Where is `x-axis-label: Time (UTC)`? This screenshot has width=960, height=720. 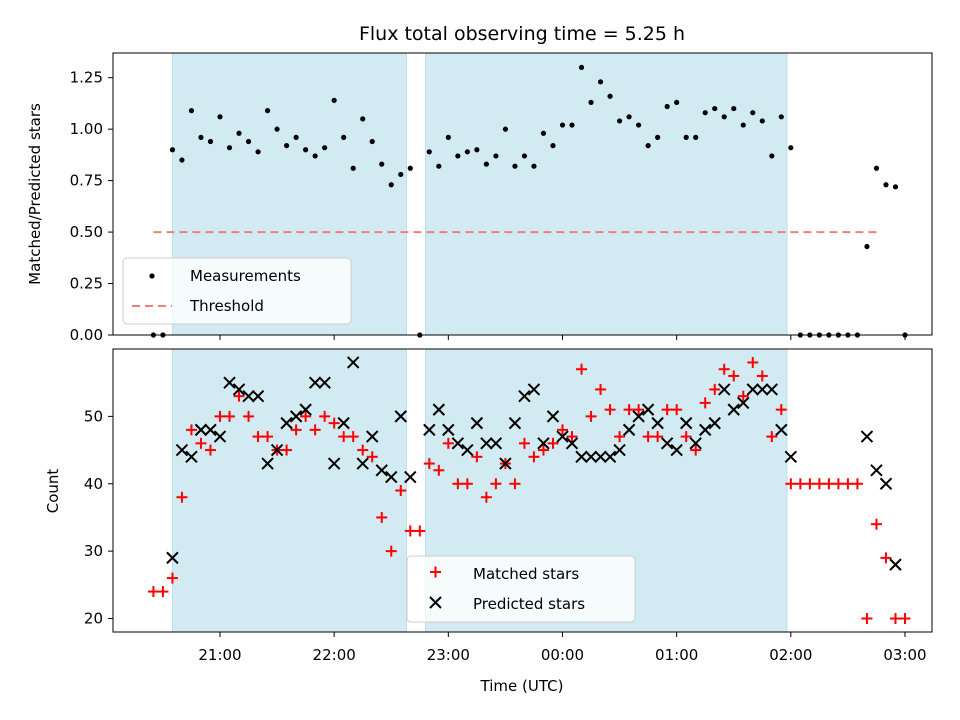 x-axis-label: Time (UTC) is located at coordinates (522, 686).